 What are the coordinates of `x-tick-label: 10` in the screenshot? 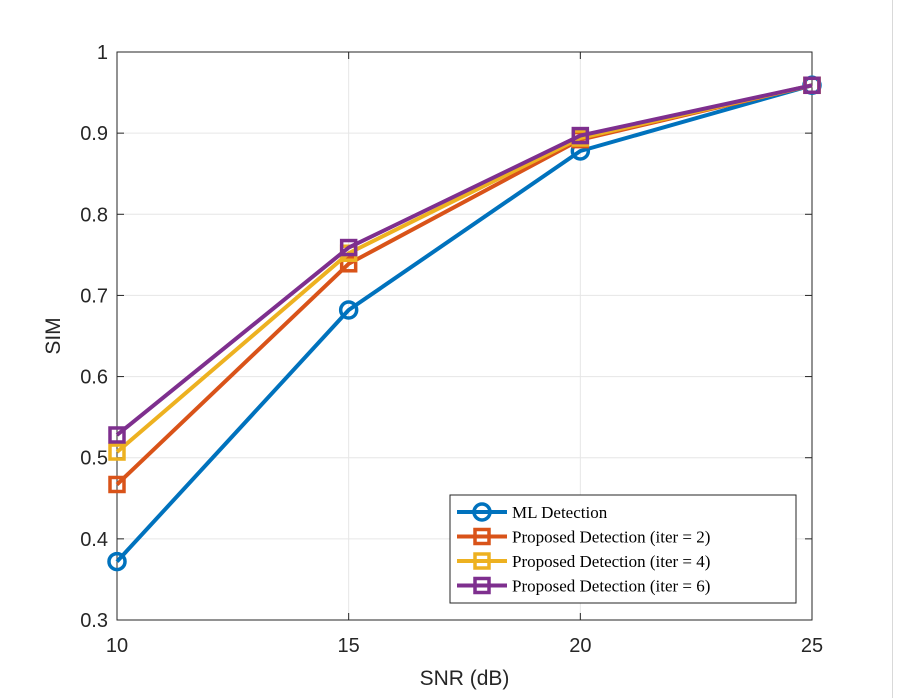 It's located at (117, 646).